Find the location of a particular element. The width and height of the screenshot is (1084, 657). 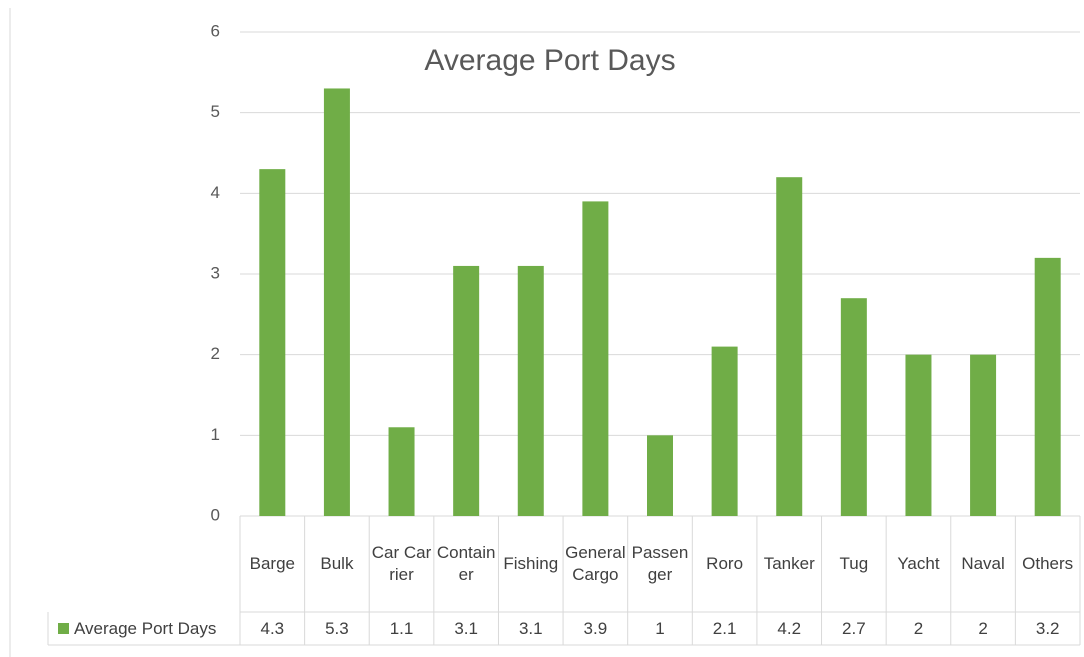

table-value: 4.2 is located at coordinates (789, 628).